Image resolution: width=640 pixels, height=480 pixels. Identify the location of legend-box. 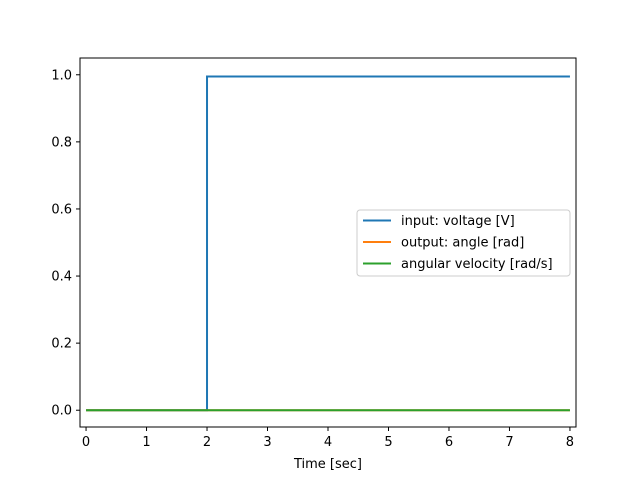
(463, 243).